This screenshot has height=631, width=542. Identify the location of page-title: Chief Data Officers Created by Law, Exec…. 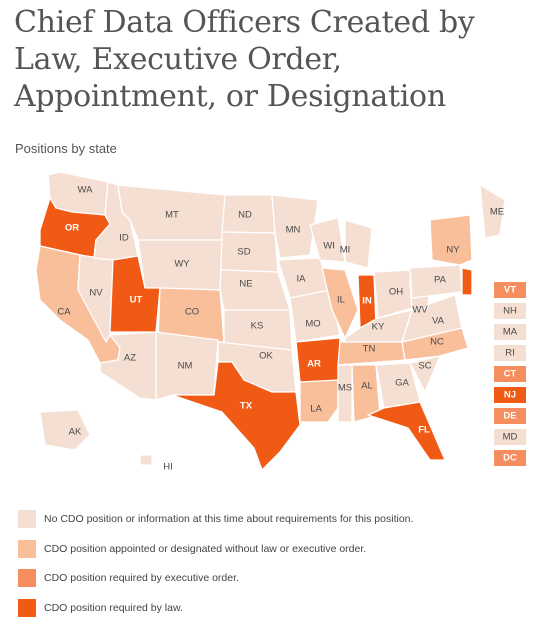
(244, 59).